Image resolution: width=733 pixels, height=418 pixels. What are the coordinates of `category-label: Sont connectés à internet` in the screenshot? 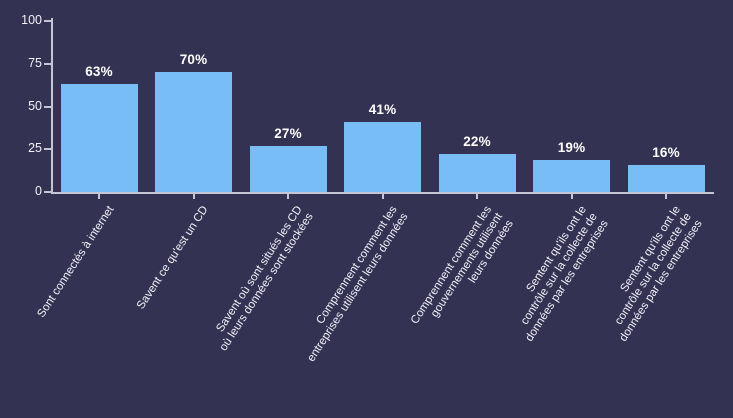 It's located at (76, 262).